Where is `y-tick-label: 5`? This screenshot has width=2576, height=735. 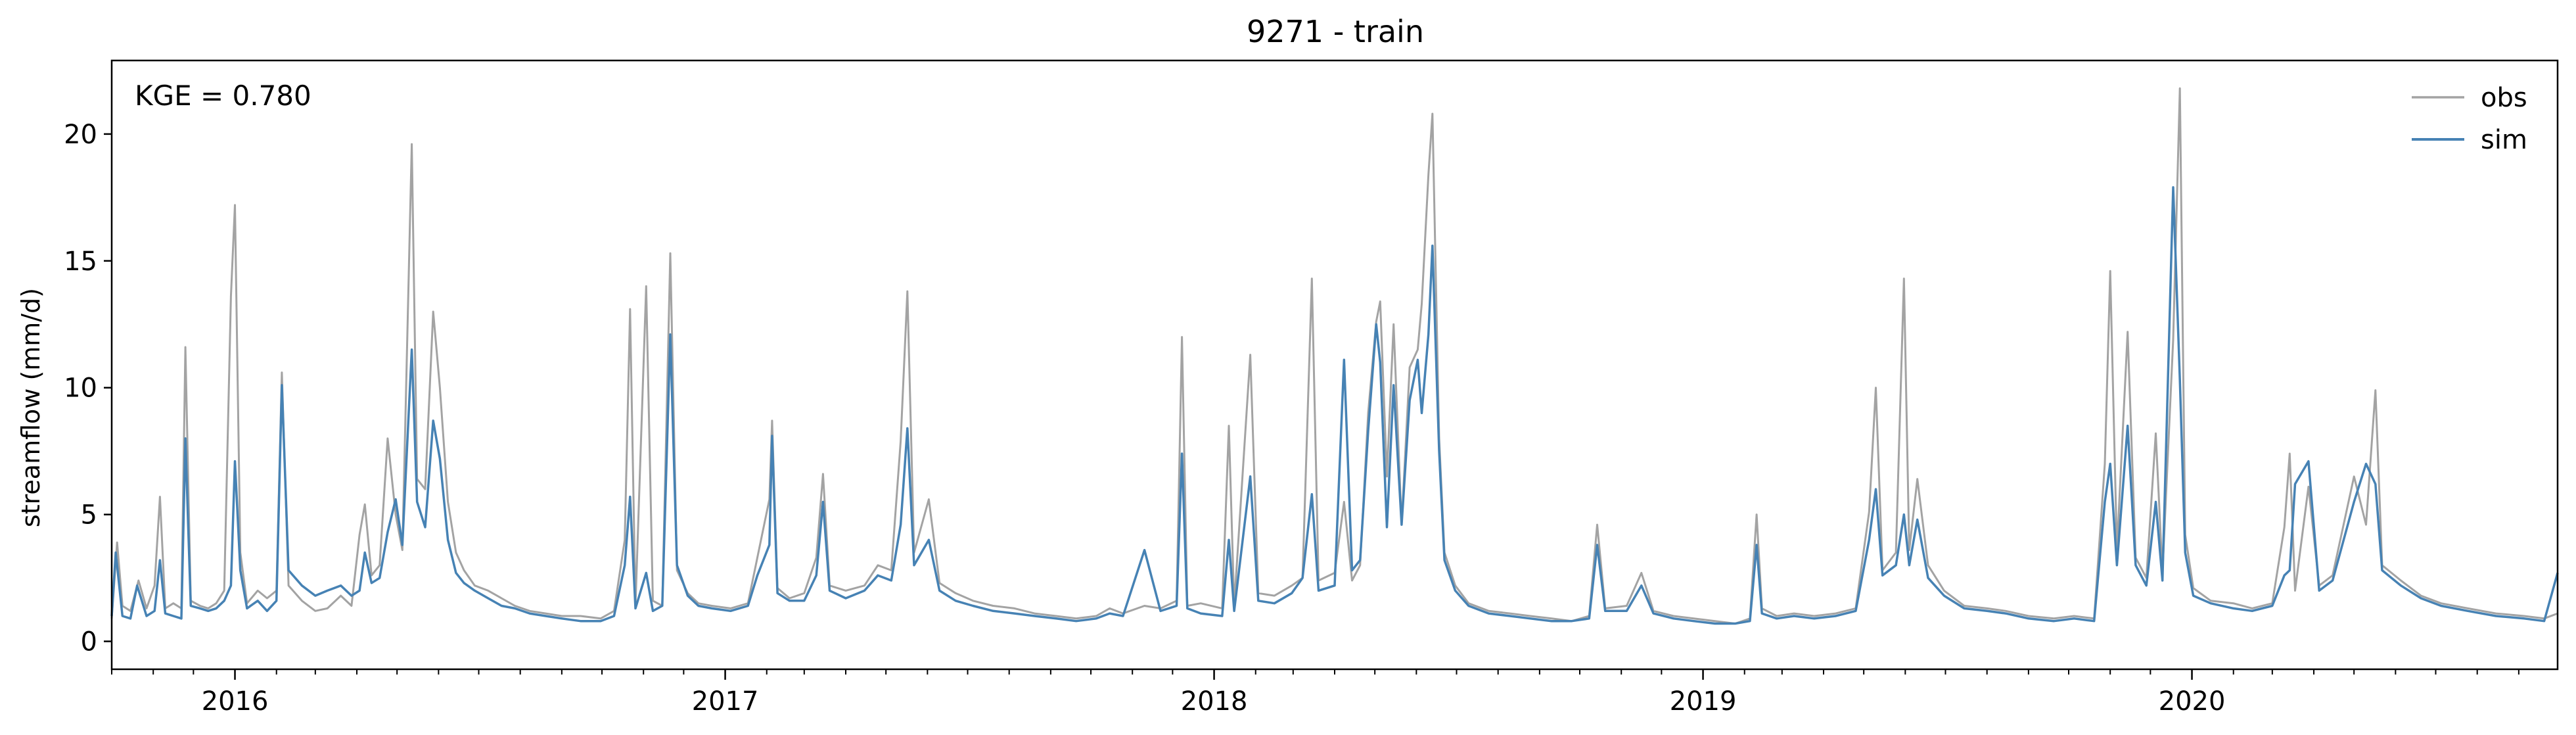
y-tick-label: 5 is located at coordinates (89, 515).